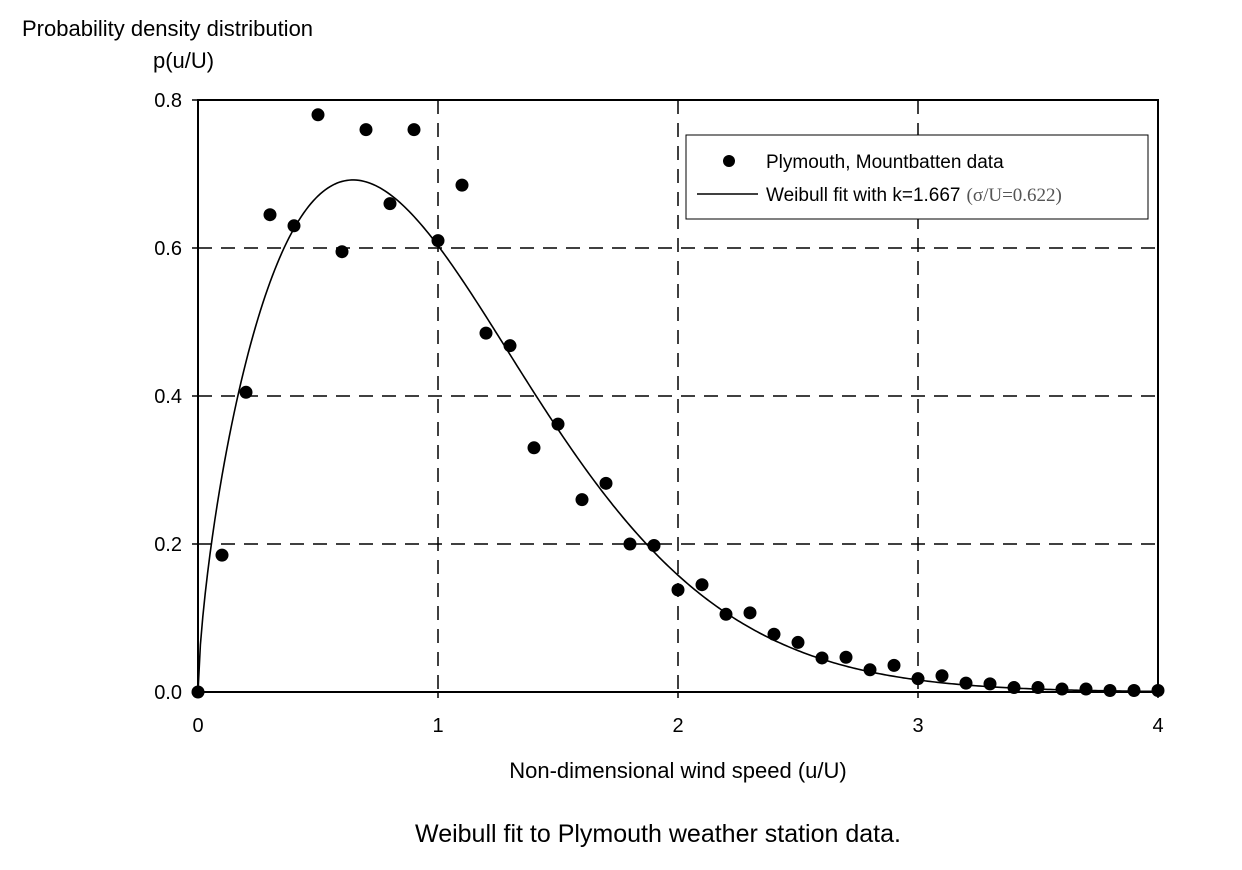  What do you see at coordinates (168, 249) in the screenshot?
I see `y-tick-label-3: 0.6` at bounding box center [168, 249].